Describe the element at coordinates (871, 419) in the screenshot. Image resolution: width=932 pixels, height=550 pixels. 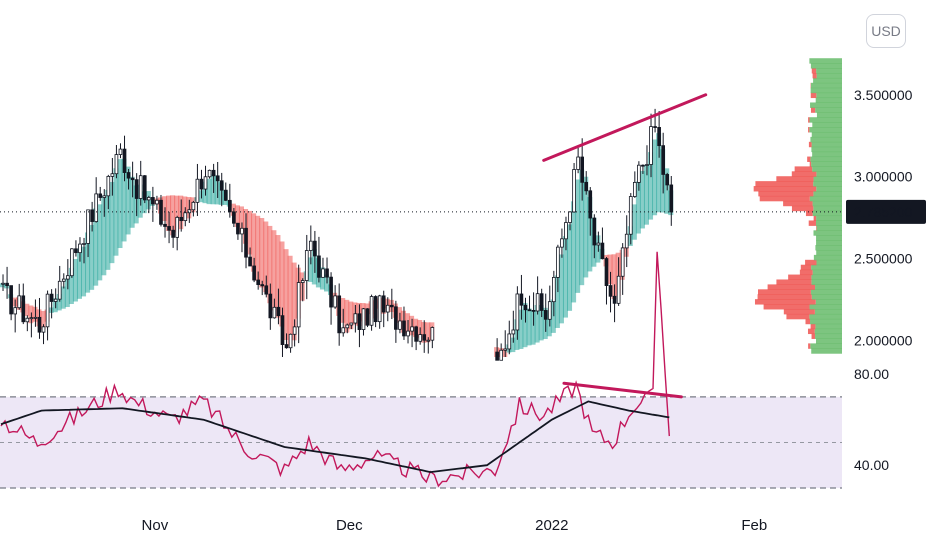
I see `rsi-axis: 80.00 40.00` at that location.